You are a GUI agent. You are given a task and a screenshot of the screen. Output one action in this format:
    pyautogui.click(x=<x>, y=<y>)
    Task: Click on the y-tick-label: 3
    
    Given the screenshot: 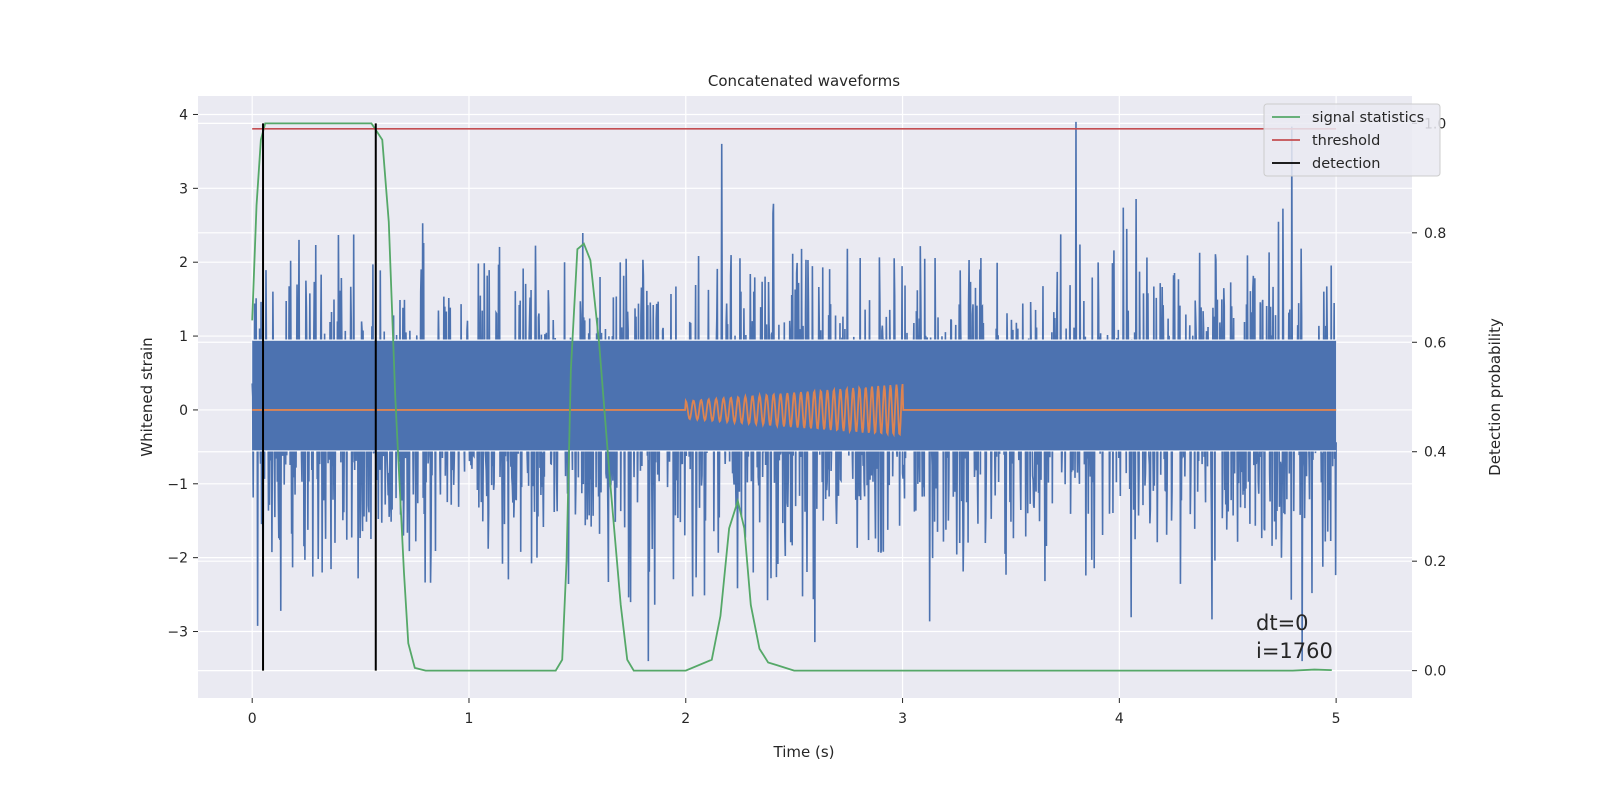 What is the action you would take?
    pyautogui.click(x=183, y=189)
    